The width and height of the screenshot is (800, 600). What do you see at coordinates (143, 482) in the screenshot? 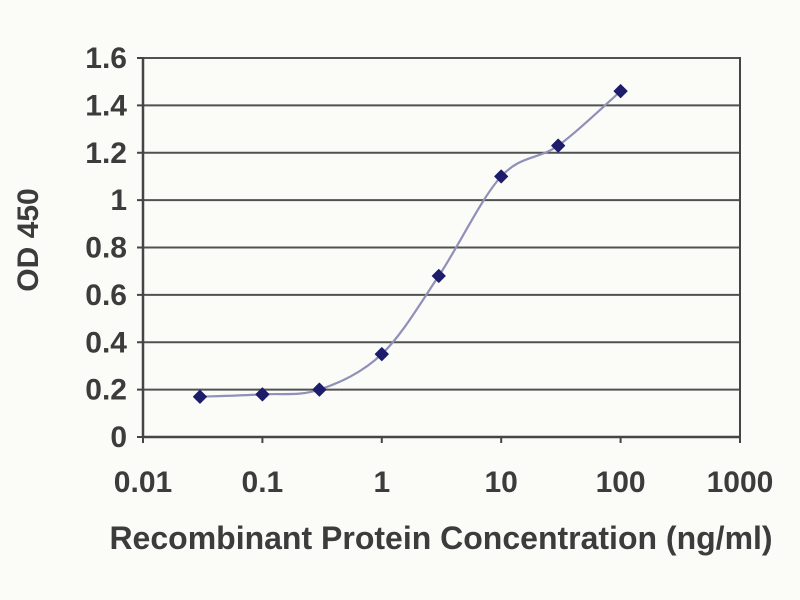
I see `x-tick-label: 0.01` at bounding box center [143, 482].